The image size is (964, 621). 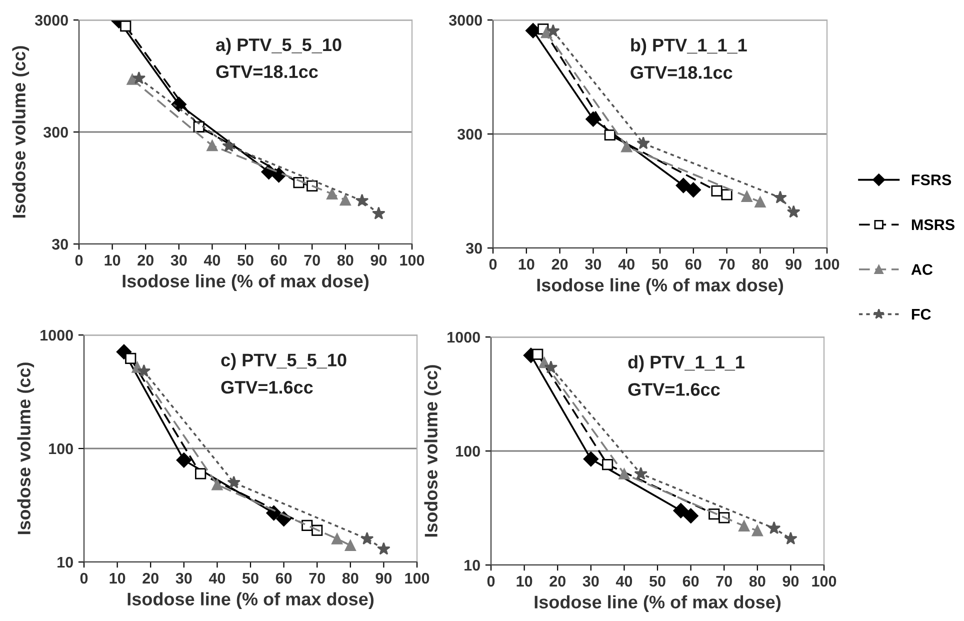 What do you see at coordinates (922, 269) in the screenshot?
I see `legend-label: AC` at bounding box center [922, 269].